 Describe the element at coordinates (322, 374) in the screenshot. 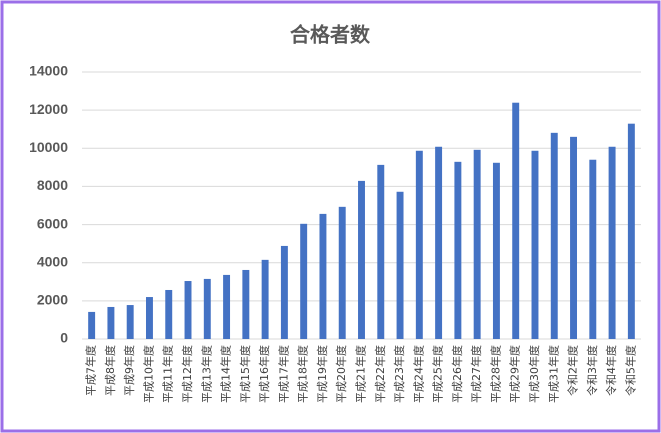

I see `x-tick-label: 平成19年度` at that location.